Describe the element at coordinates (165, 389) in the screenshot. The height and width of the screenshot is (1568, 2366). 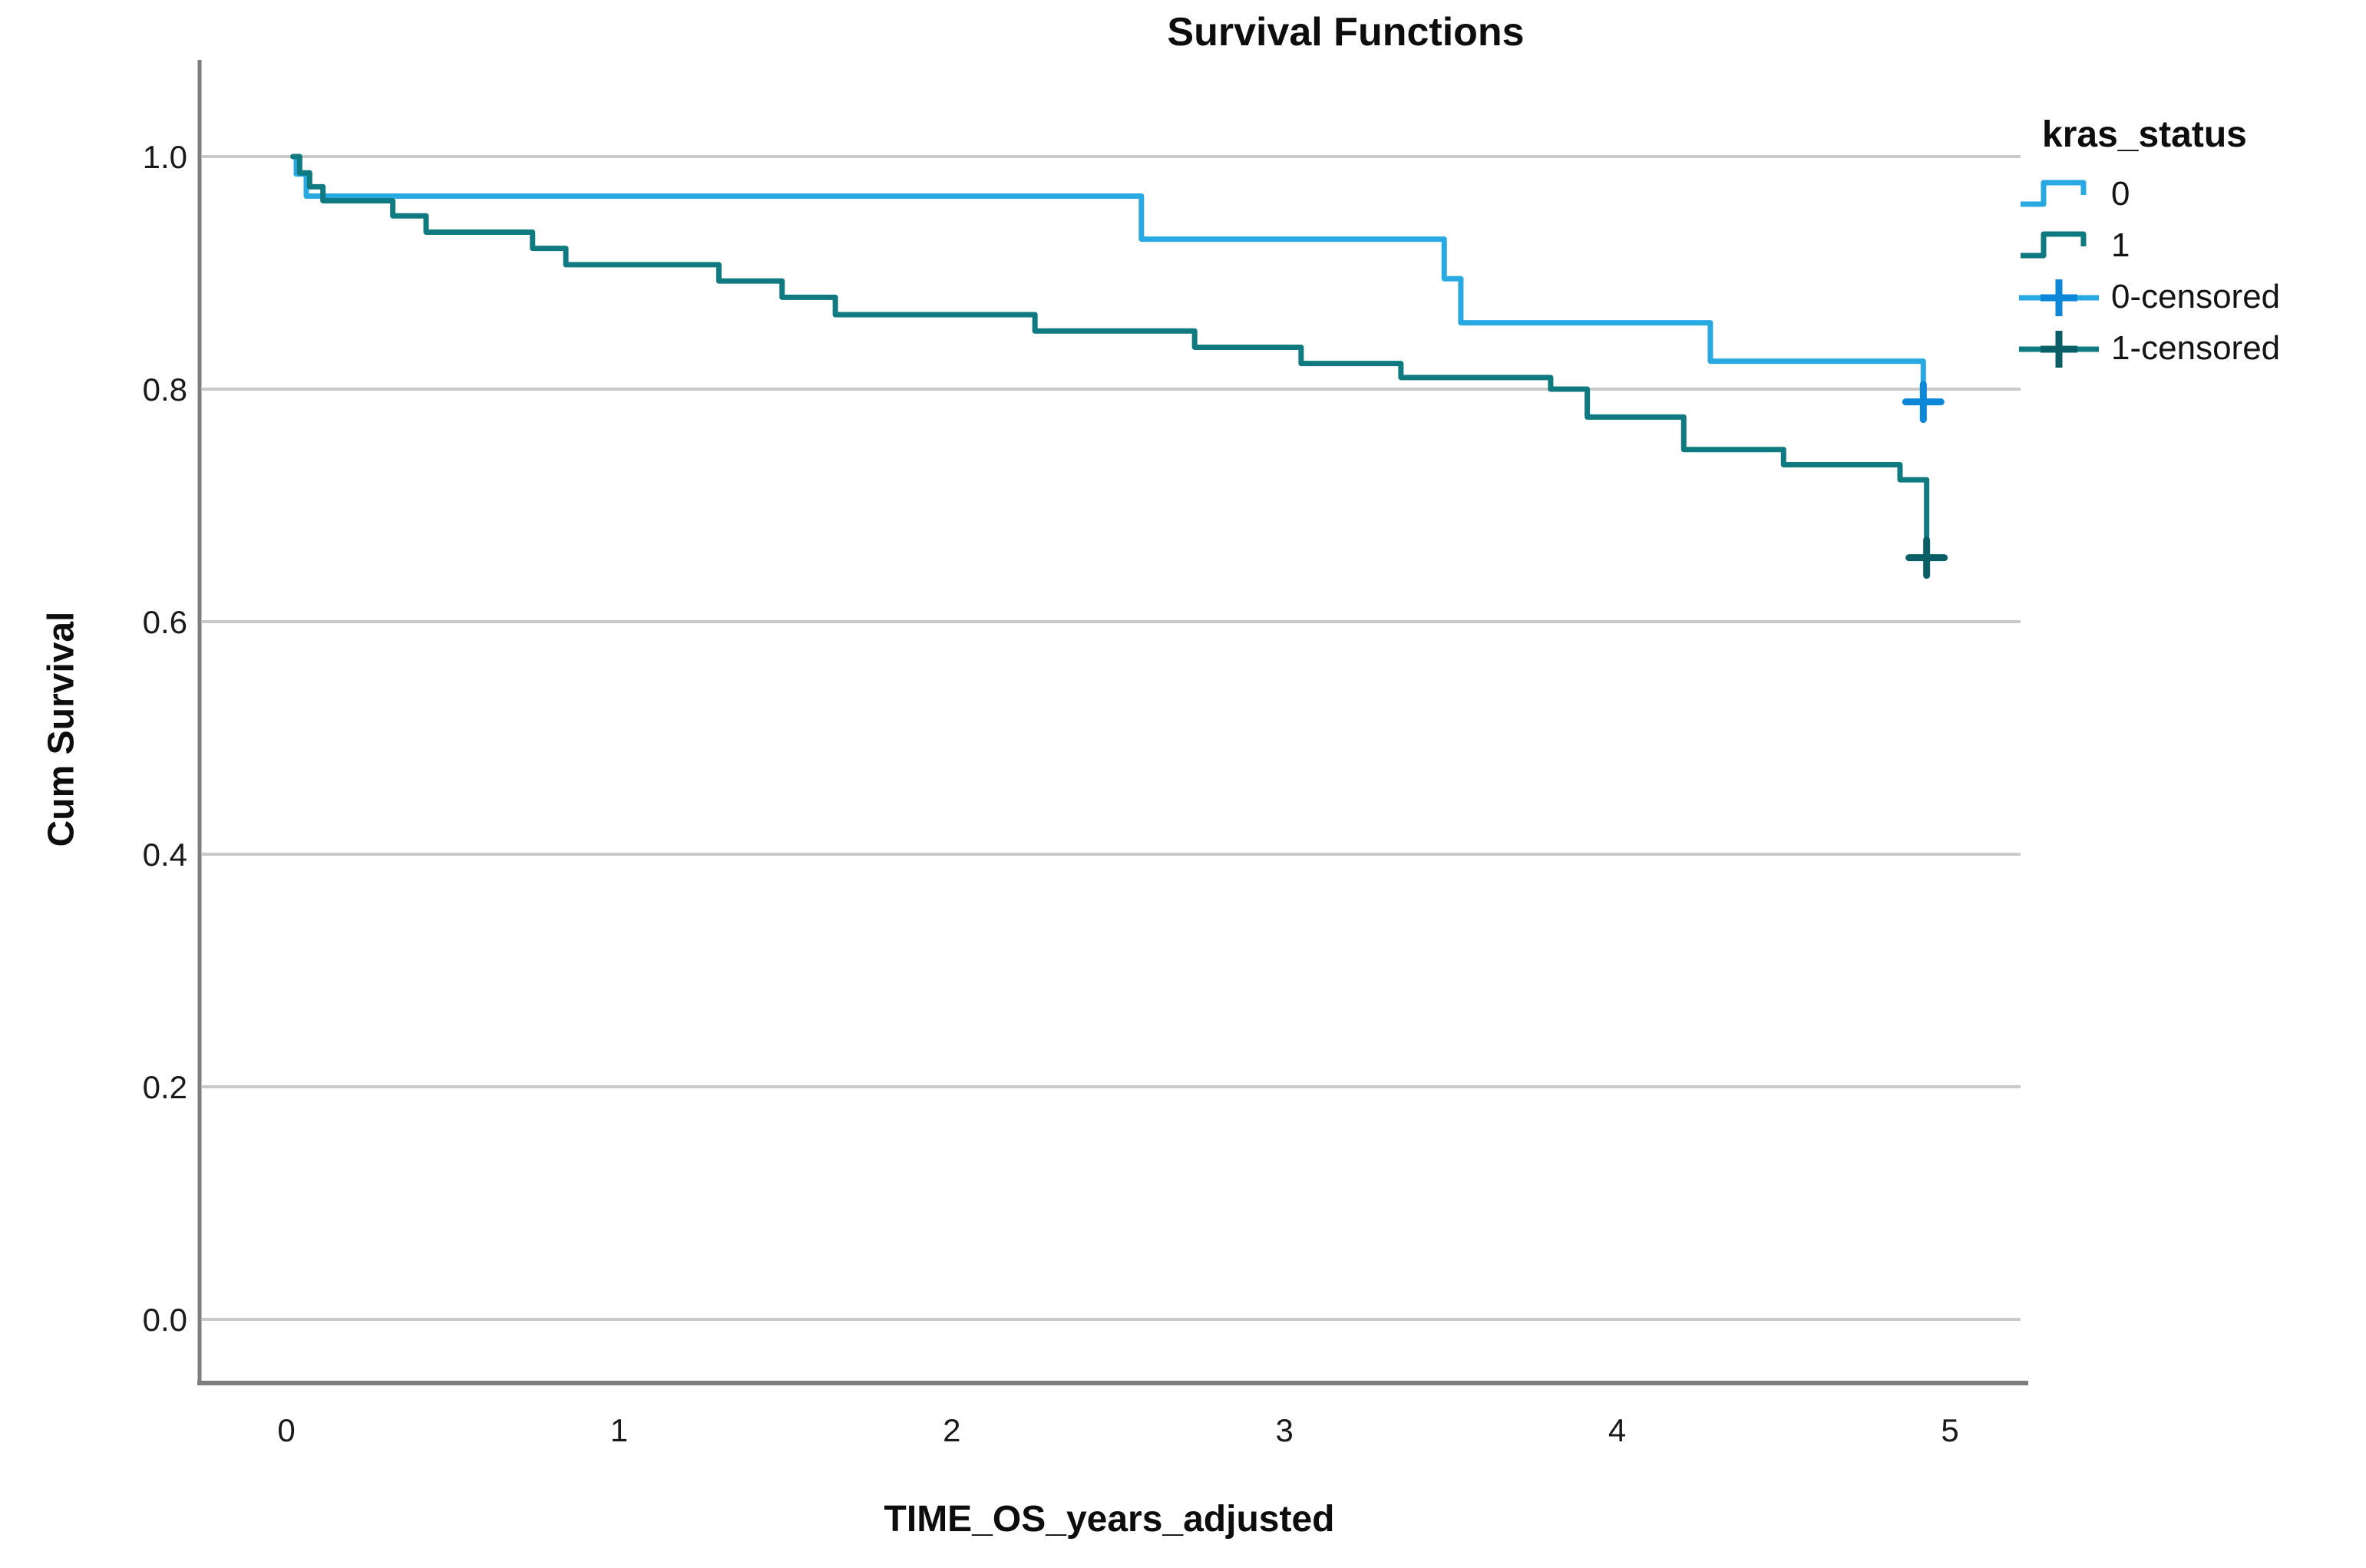
I see `y-tick-label: 0.8` at that location.